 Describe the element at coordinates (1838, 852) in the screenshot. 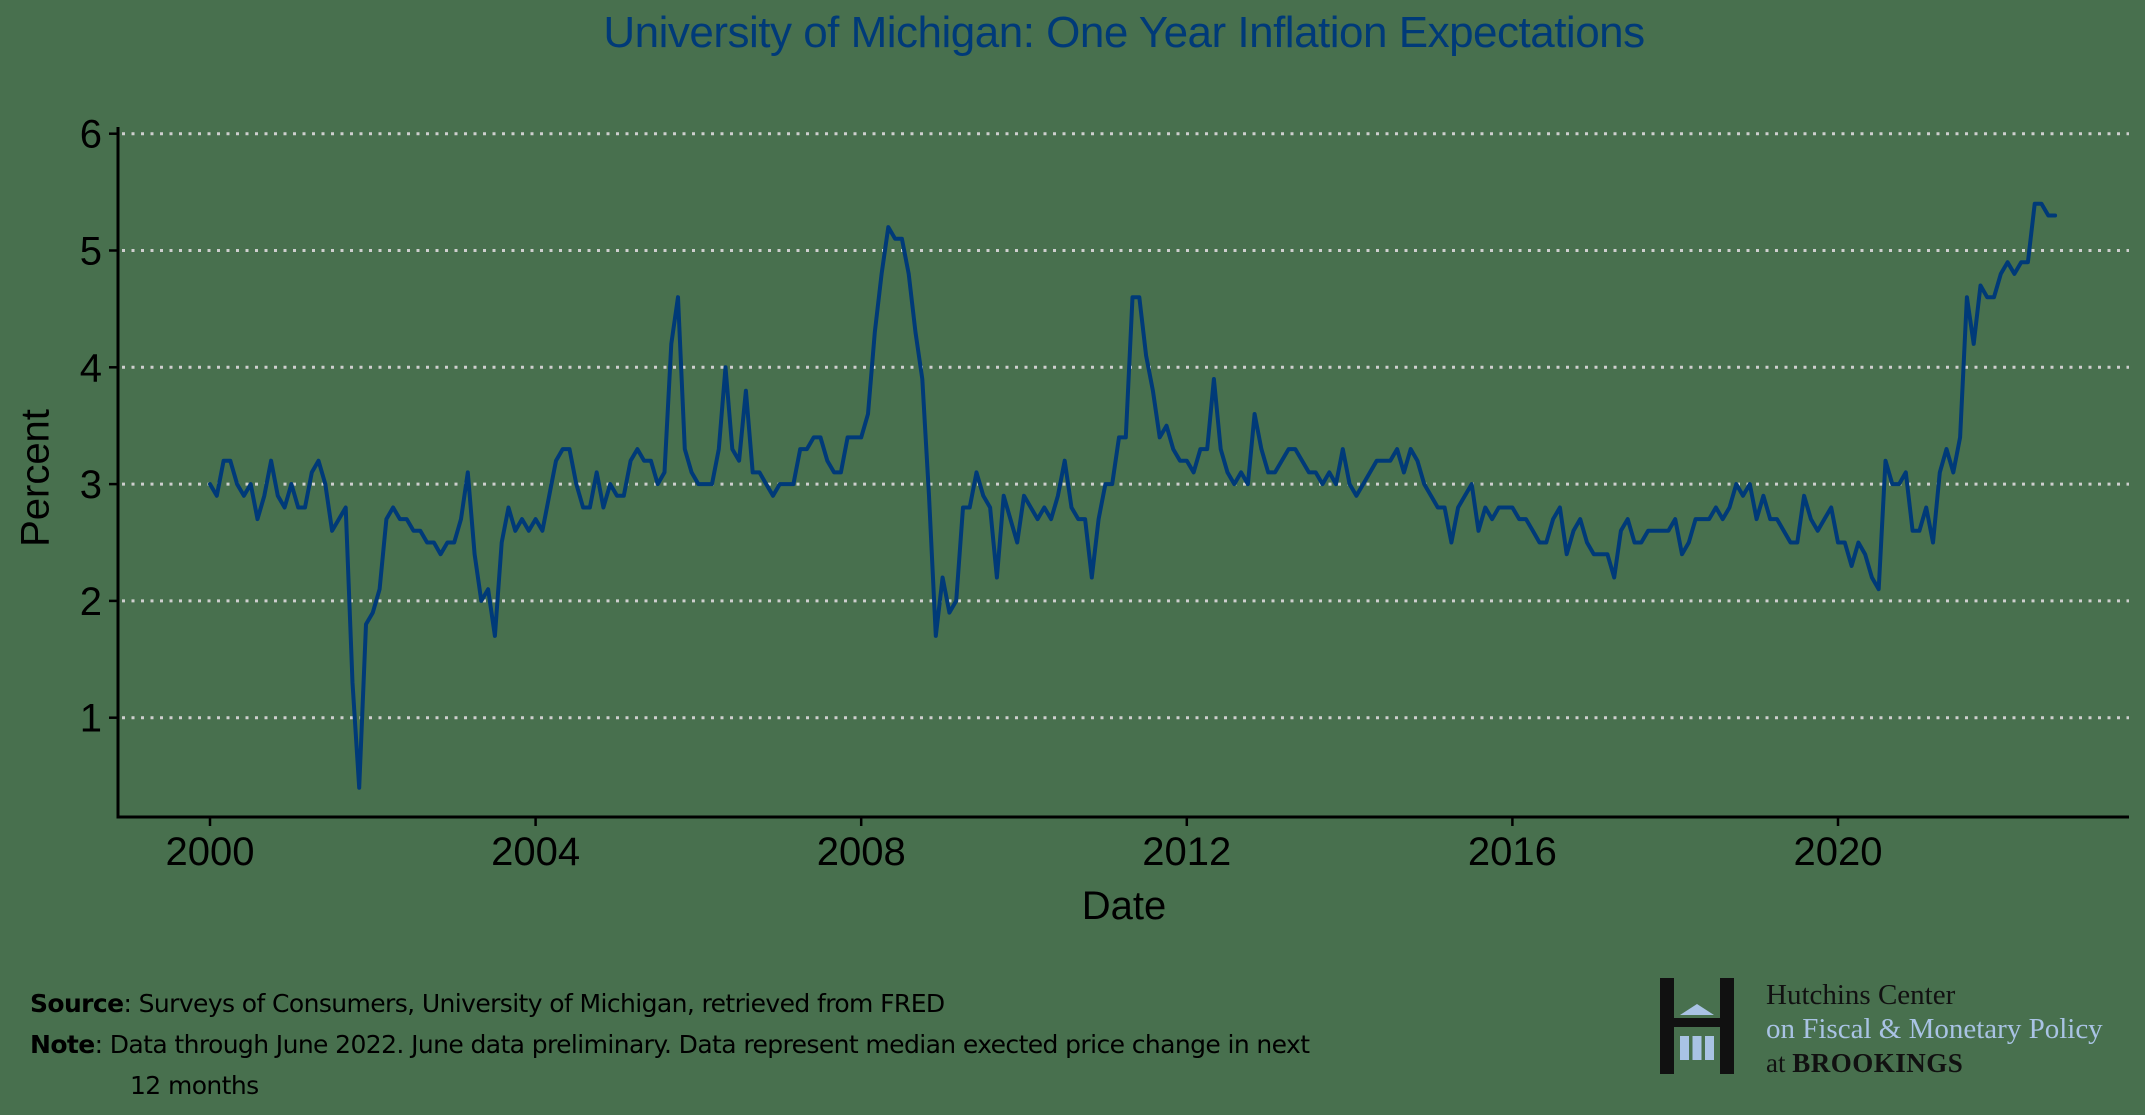

I see `x-tick-label: 2020` at that location.